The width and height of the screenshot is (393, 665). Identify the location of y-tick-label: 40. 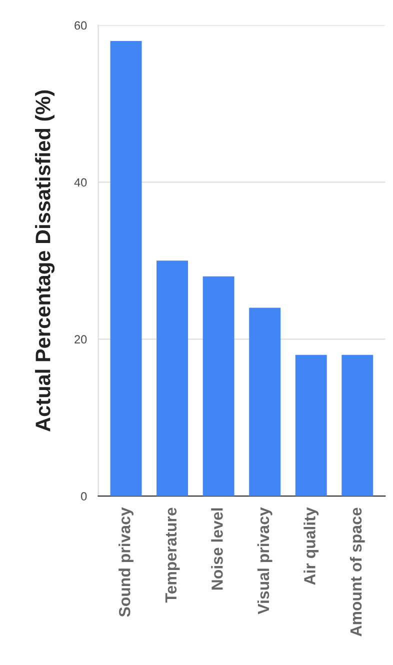
(80, 182).